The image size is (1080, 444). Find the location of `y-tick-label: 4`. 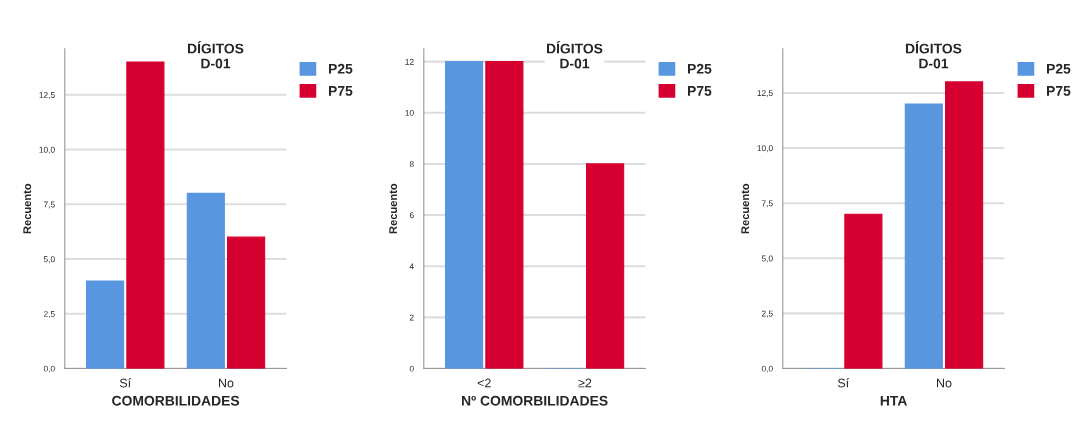

y-tick-label: 4 is located at coordinates (411, 266).